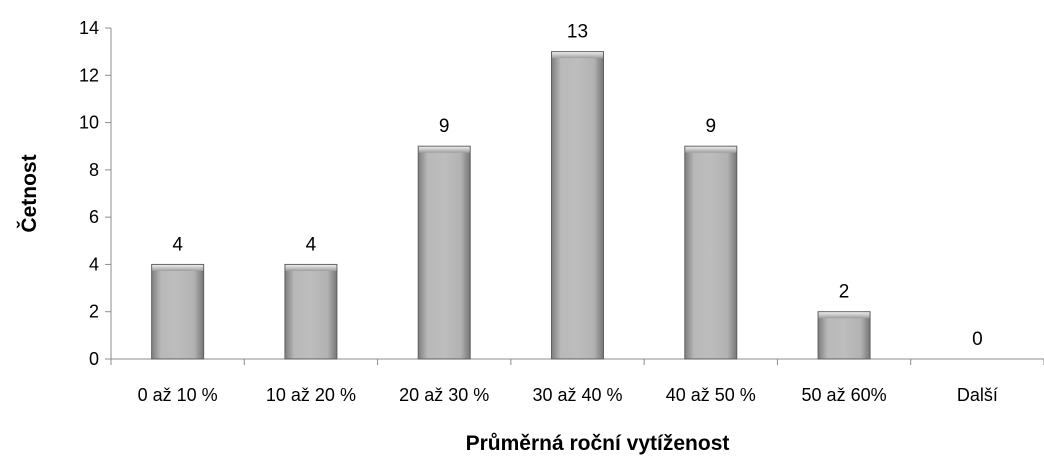 This screenshot has height=462, width=1044. I want to click on data-label: 13, so click(577, 32).